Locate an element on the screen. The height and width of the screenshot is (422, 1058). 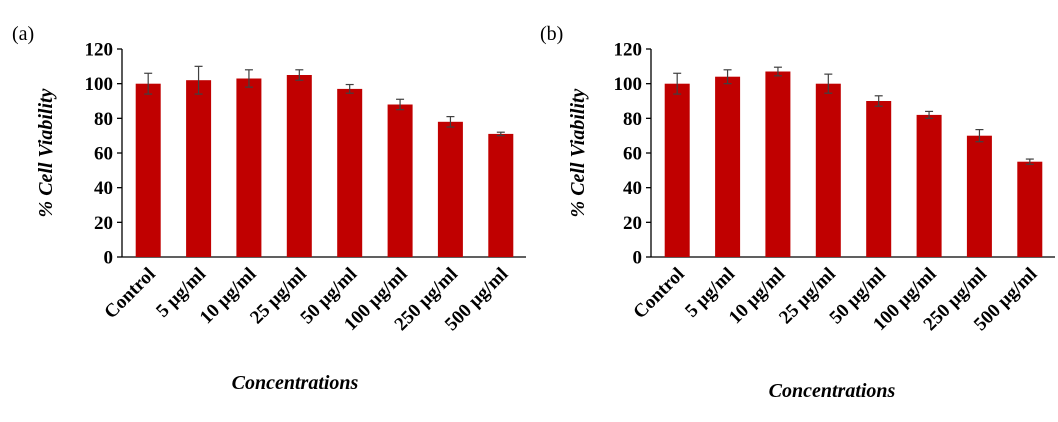
panel-label: (b) is located at coordinates (551, 34).